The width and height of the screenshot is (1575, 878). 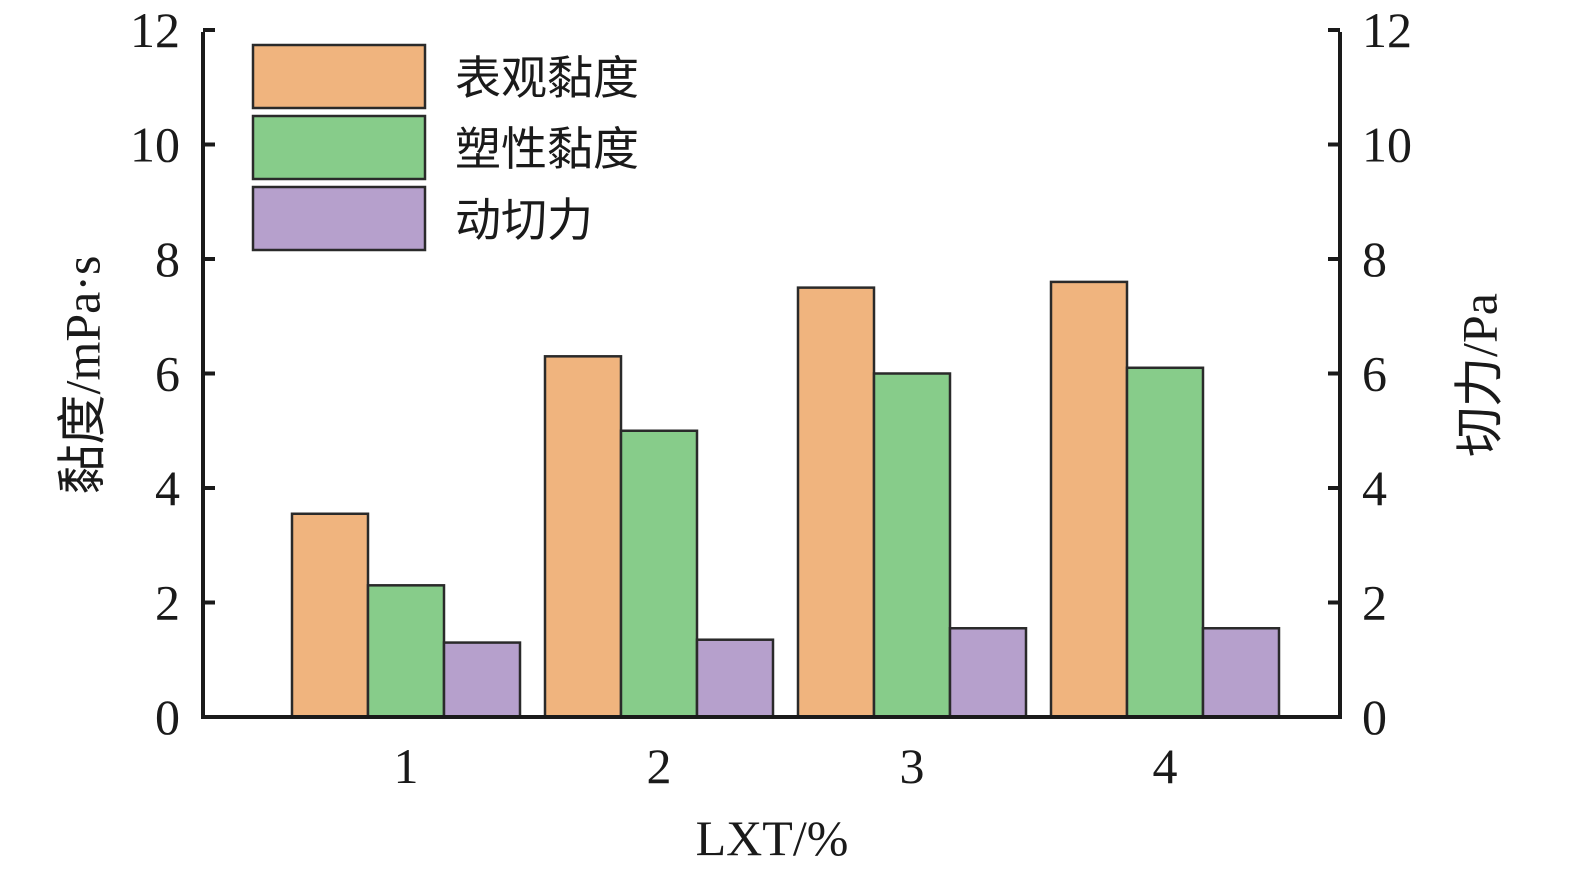 I want to click on y2-axis-label: 切力/Pa, so click(x=1479, y=375).